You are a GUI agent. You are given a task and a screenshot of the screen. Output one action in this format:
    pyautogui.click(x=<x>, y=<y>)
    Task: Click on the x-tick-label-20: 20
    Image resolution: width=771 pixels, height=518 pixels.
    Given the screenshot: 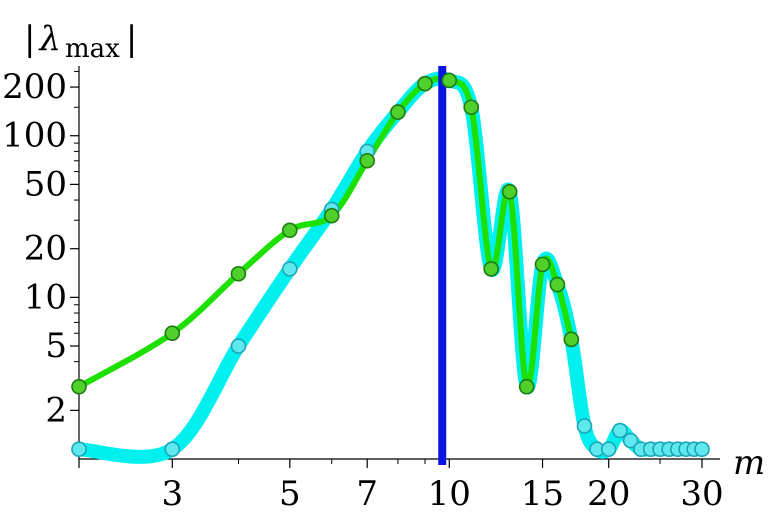 What is the action you would take?
    pyautogui.click(x=608, y=494)
    